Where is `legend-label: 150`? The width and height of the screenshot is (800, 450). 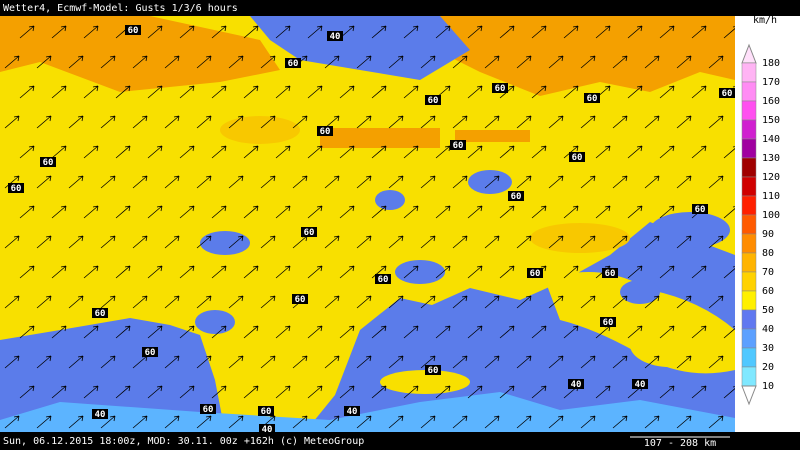 legend-label: 150 is located at coordinates (771, 120).